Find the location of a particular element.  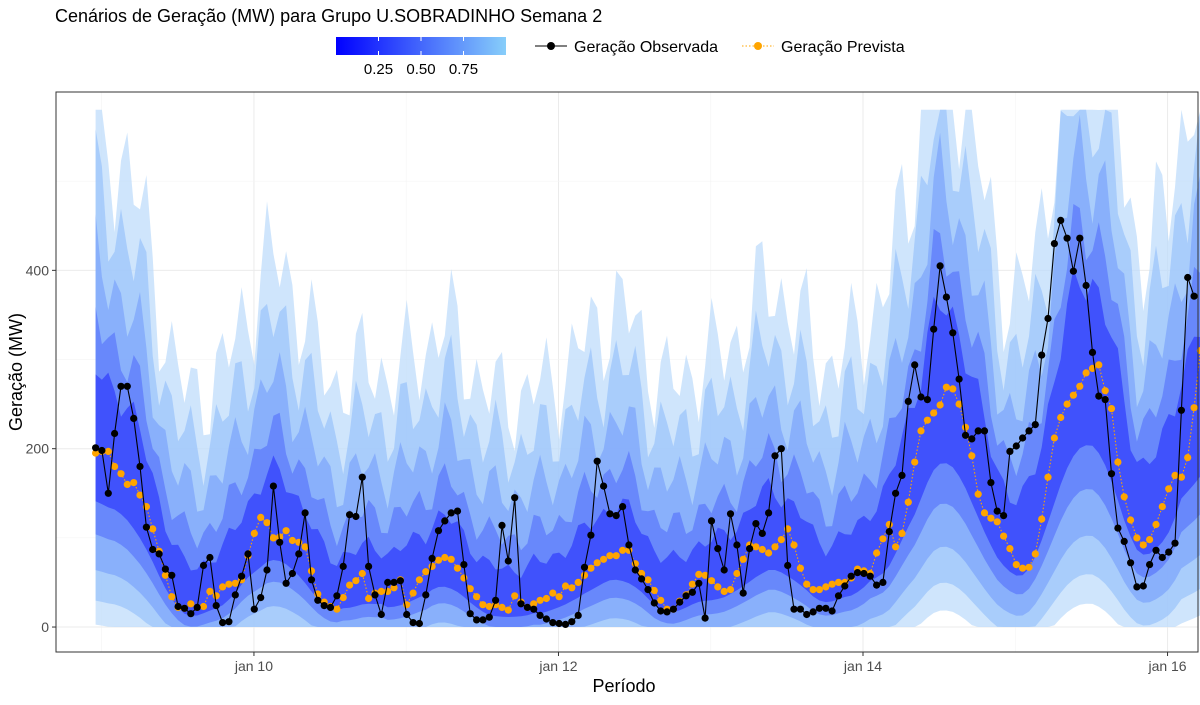

colorbar-tick-label: 0.25 is located at coordinates (378, 69).